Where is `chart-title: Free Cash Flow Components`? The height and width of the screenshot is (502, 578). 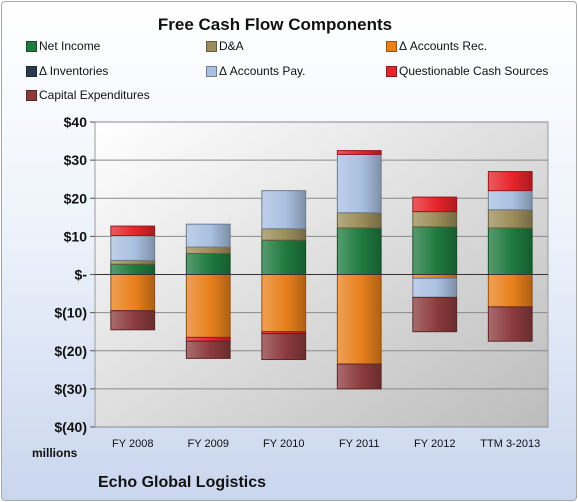 chart-title: Free Cash Flow Components is located at coordinates (275, 24).